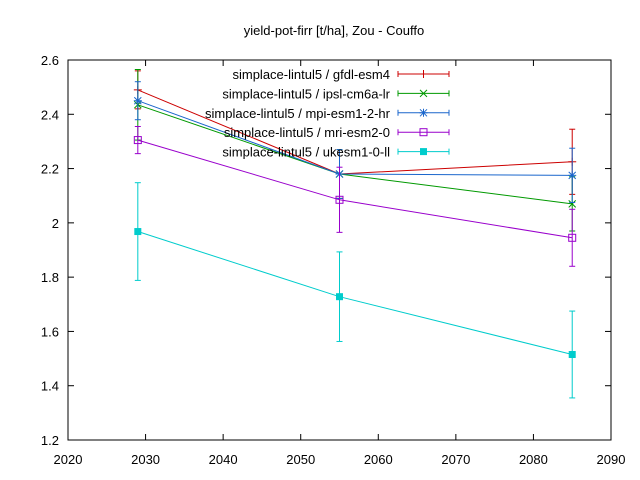  What do you see at coordinates (50, 277) in the screenshot?
I see `y-tick-label: 1.8` at bounding box center [50, 277].